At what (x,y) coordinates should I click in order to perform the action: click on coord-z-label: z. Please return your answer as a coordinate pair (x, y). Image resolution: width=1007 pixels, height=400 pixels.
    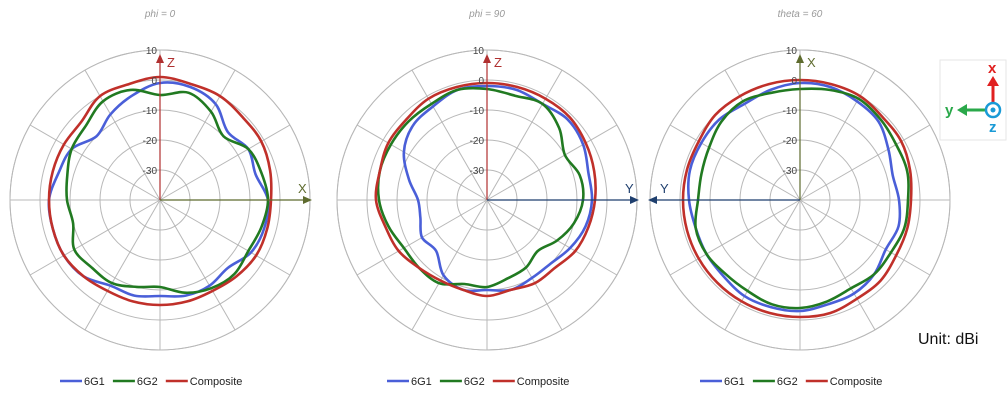
    Looking at the image, I should click on (993, 127).